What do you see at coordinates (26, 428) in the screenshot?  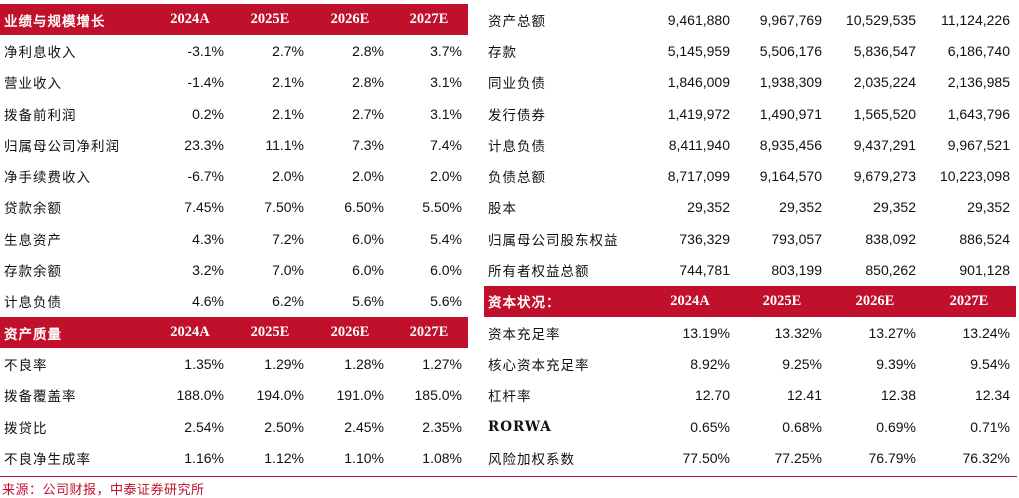 I see `row-label: 拨贷比` at bounding box center [26, 428].